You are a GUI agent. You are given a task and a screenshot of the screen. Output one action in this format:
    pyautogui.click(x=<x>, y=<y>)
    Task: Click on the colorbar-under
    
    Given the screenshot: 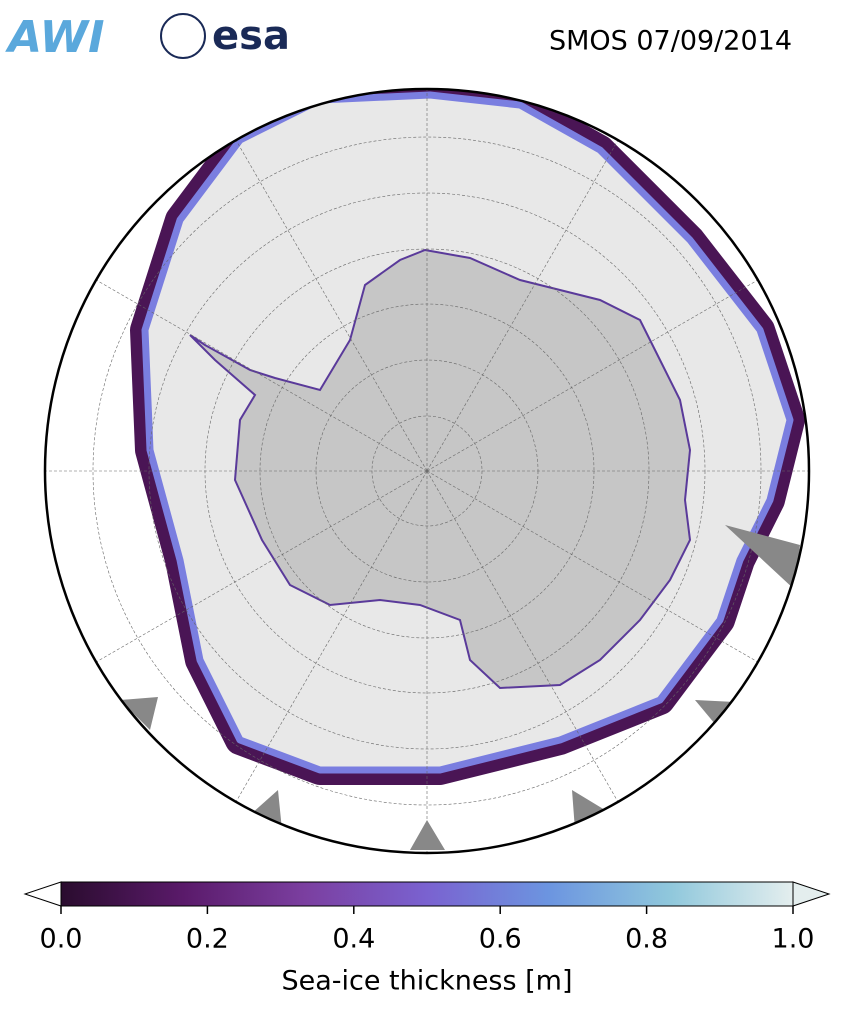 What is the action you would take?
    pyautogui.click(x=42, y=894)
    